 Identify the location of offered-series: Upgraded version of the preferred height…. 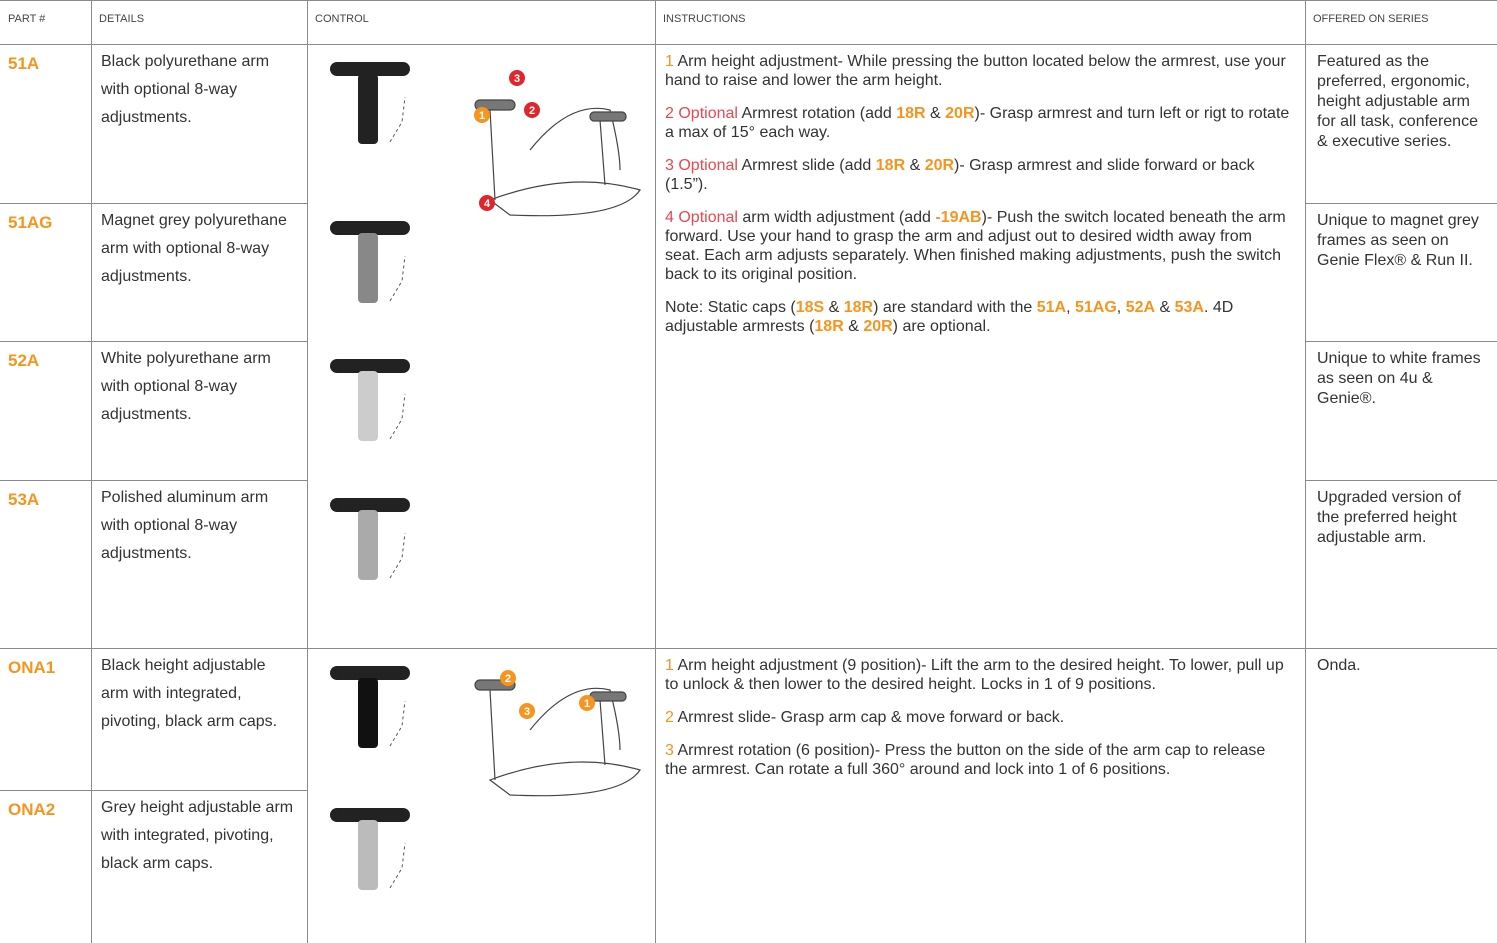
(1389, 517).